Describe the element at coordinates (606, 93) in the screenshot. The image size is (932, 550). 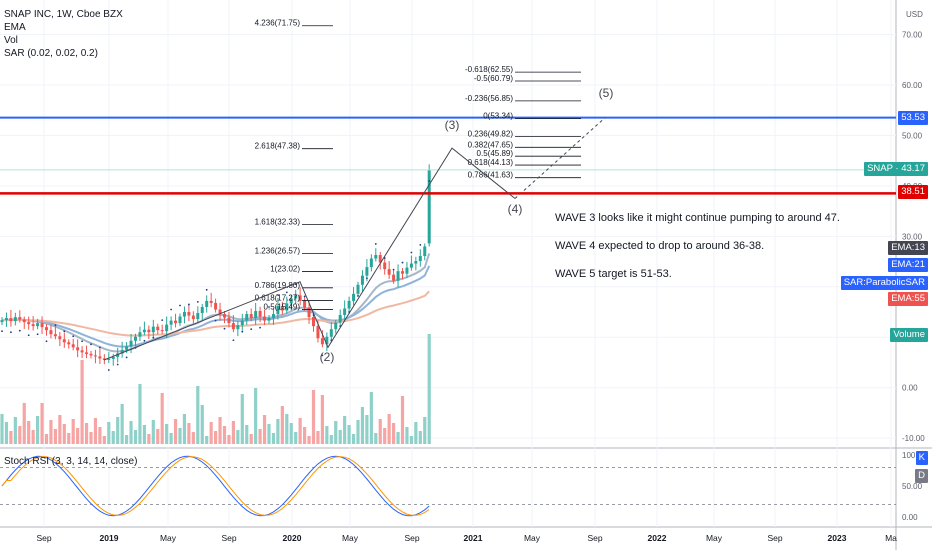
I see `wave-label: (5)` at that location.